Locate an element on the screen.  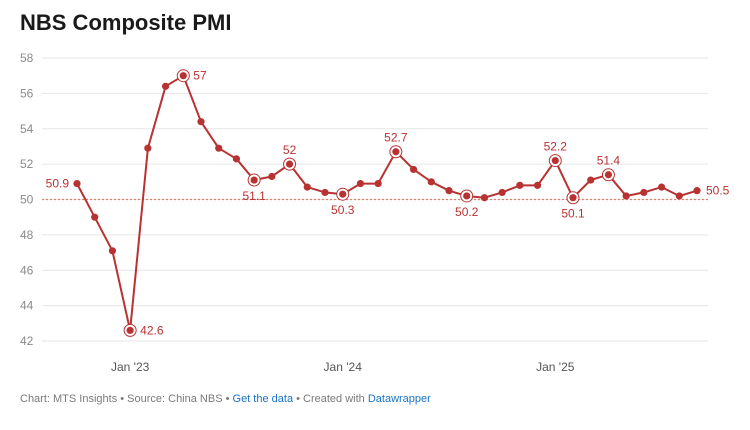
data-label: 42.6 is located at coordinates (152, 330).